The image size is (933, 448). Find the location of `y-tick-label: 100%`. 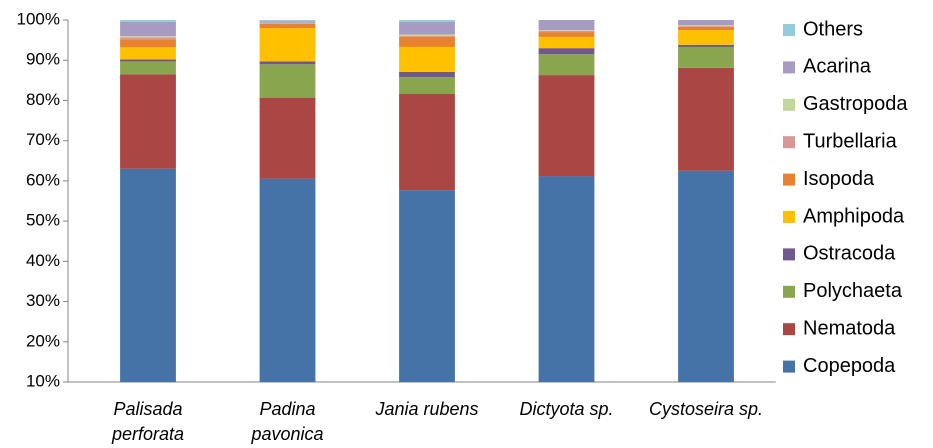

y-tick-label: 100% is located at coordinates (38, 18).